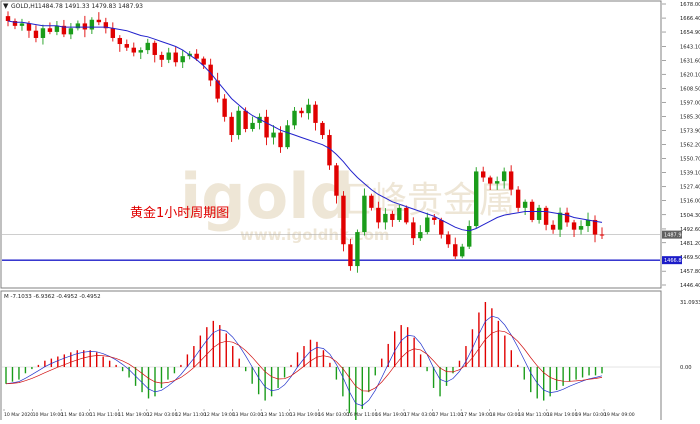 The width and height of the screenshot is (700, 424). I want to click on price-tick-label: 1527.40, so click(690, 188).